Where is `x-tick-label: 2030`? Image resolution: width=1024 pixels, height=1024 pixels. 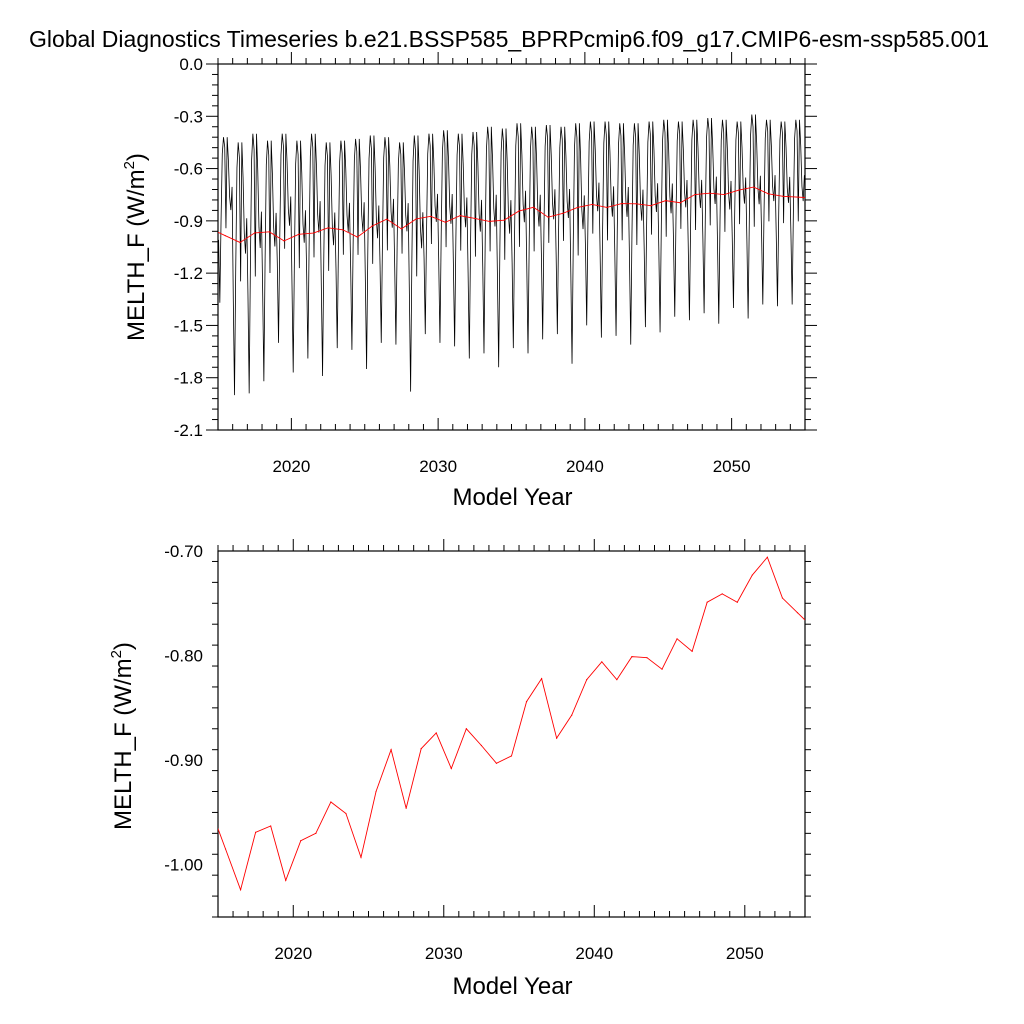 x-tick-label: 2030 is located at coordinates (444, 953).